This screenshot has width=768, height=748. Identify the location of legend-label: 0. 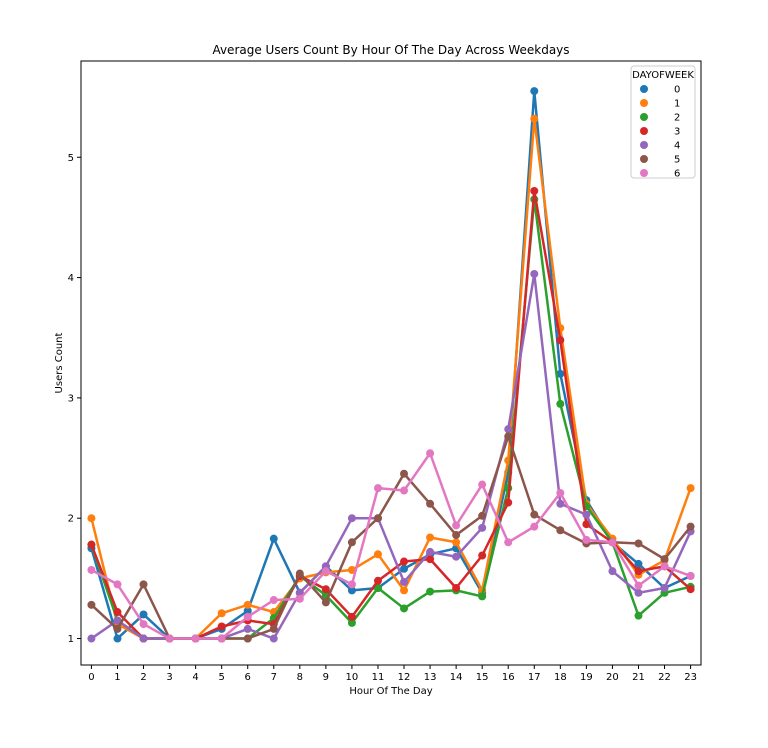
(677, 90).